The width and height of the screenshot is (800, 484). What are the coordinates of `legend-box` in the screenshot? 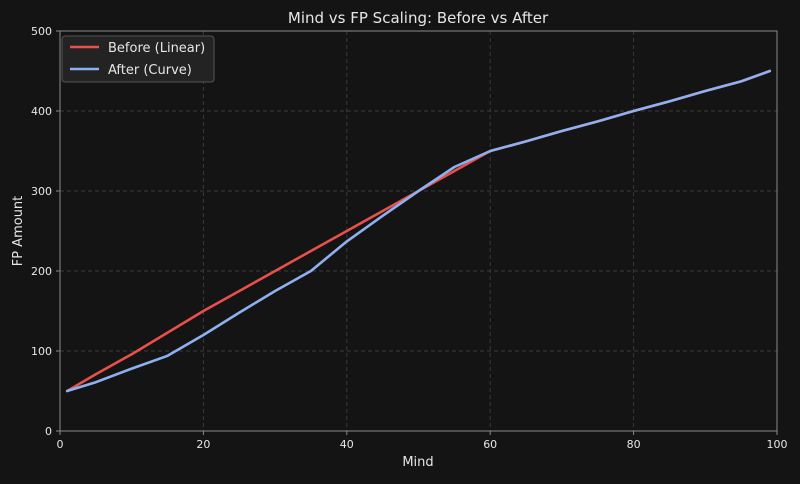 It's located at (138, 59).